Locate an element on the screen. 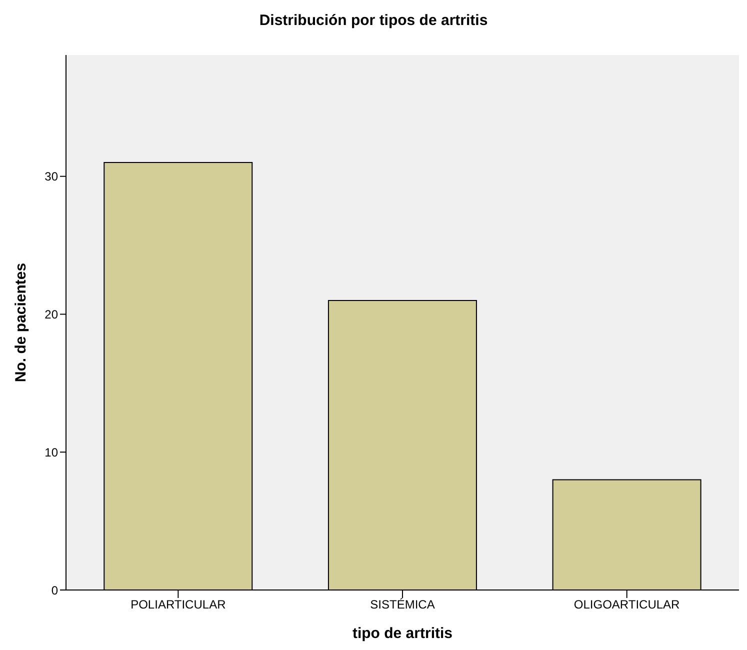 The height and width of the screenshot is (650, 747). x-axis-title: tipo de artritis is located at coordinates (402, 633).